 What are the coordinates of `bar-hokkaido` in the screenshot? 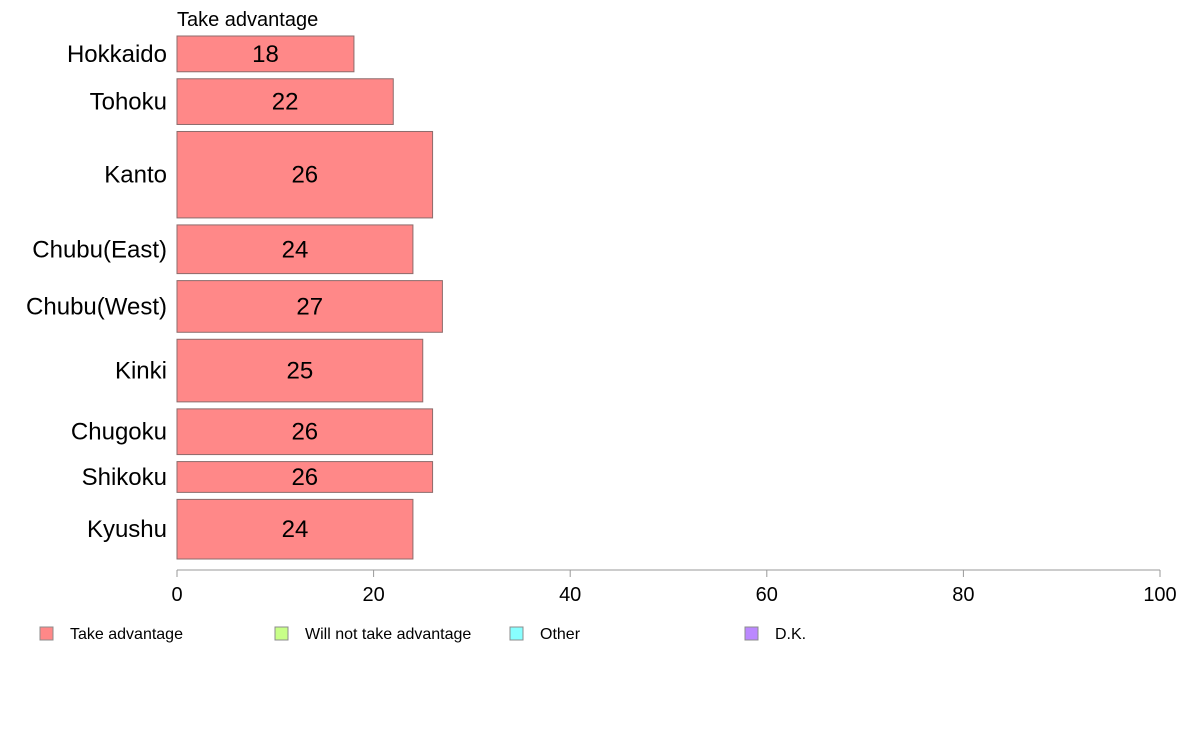 It's located at (265, 54).